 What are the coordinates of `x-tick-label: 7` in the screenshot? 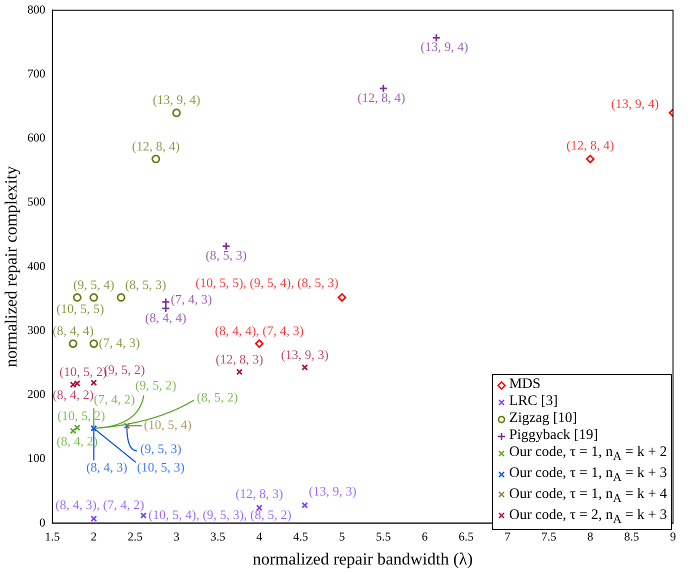 It's located at (507, 537).